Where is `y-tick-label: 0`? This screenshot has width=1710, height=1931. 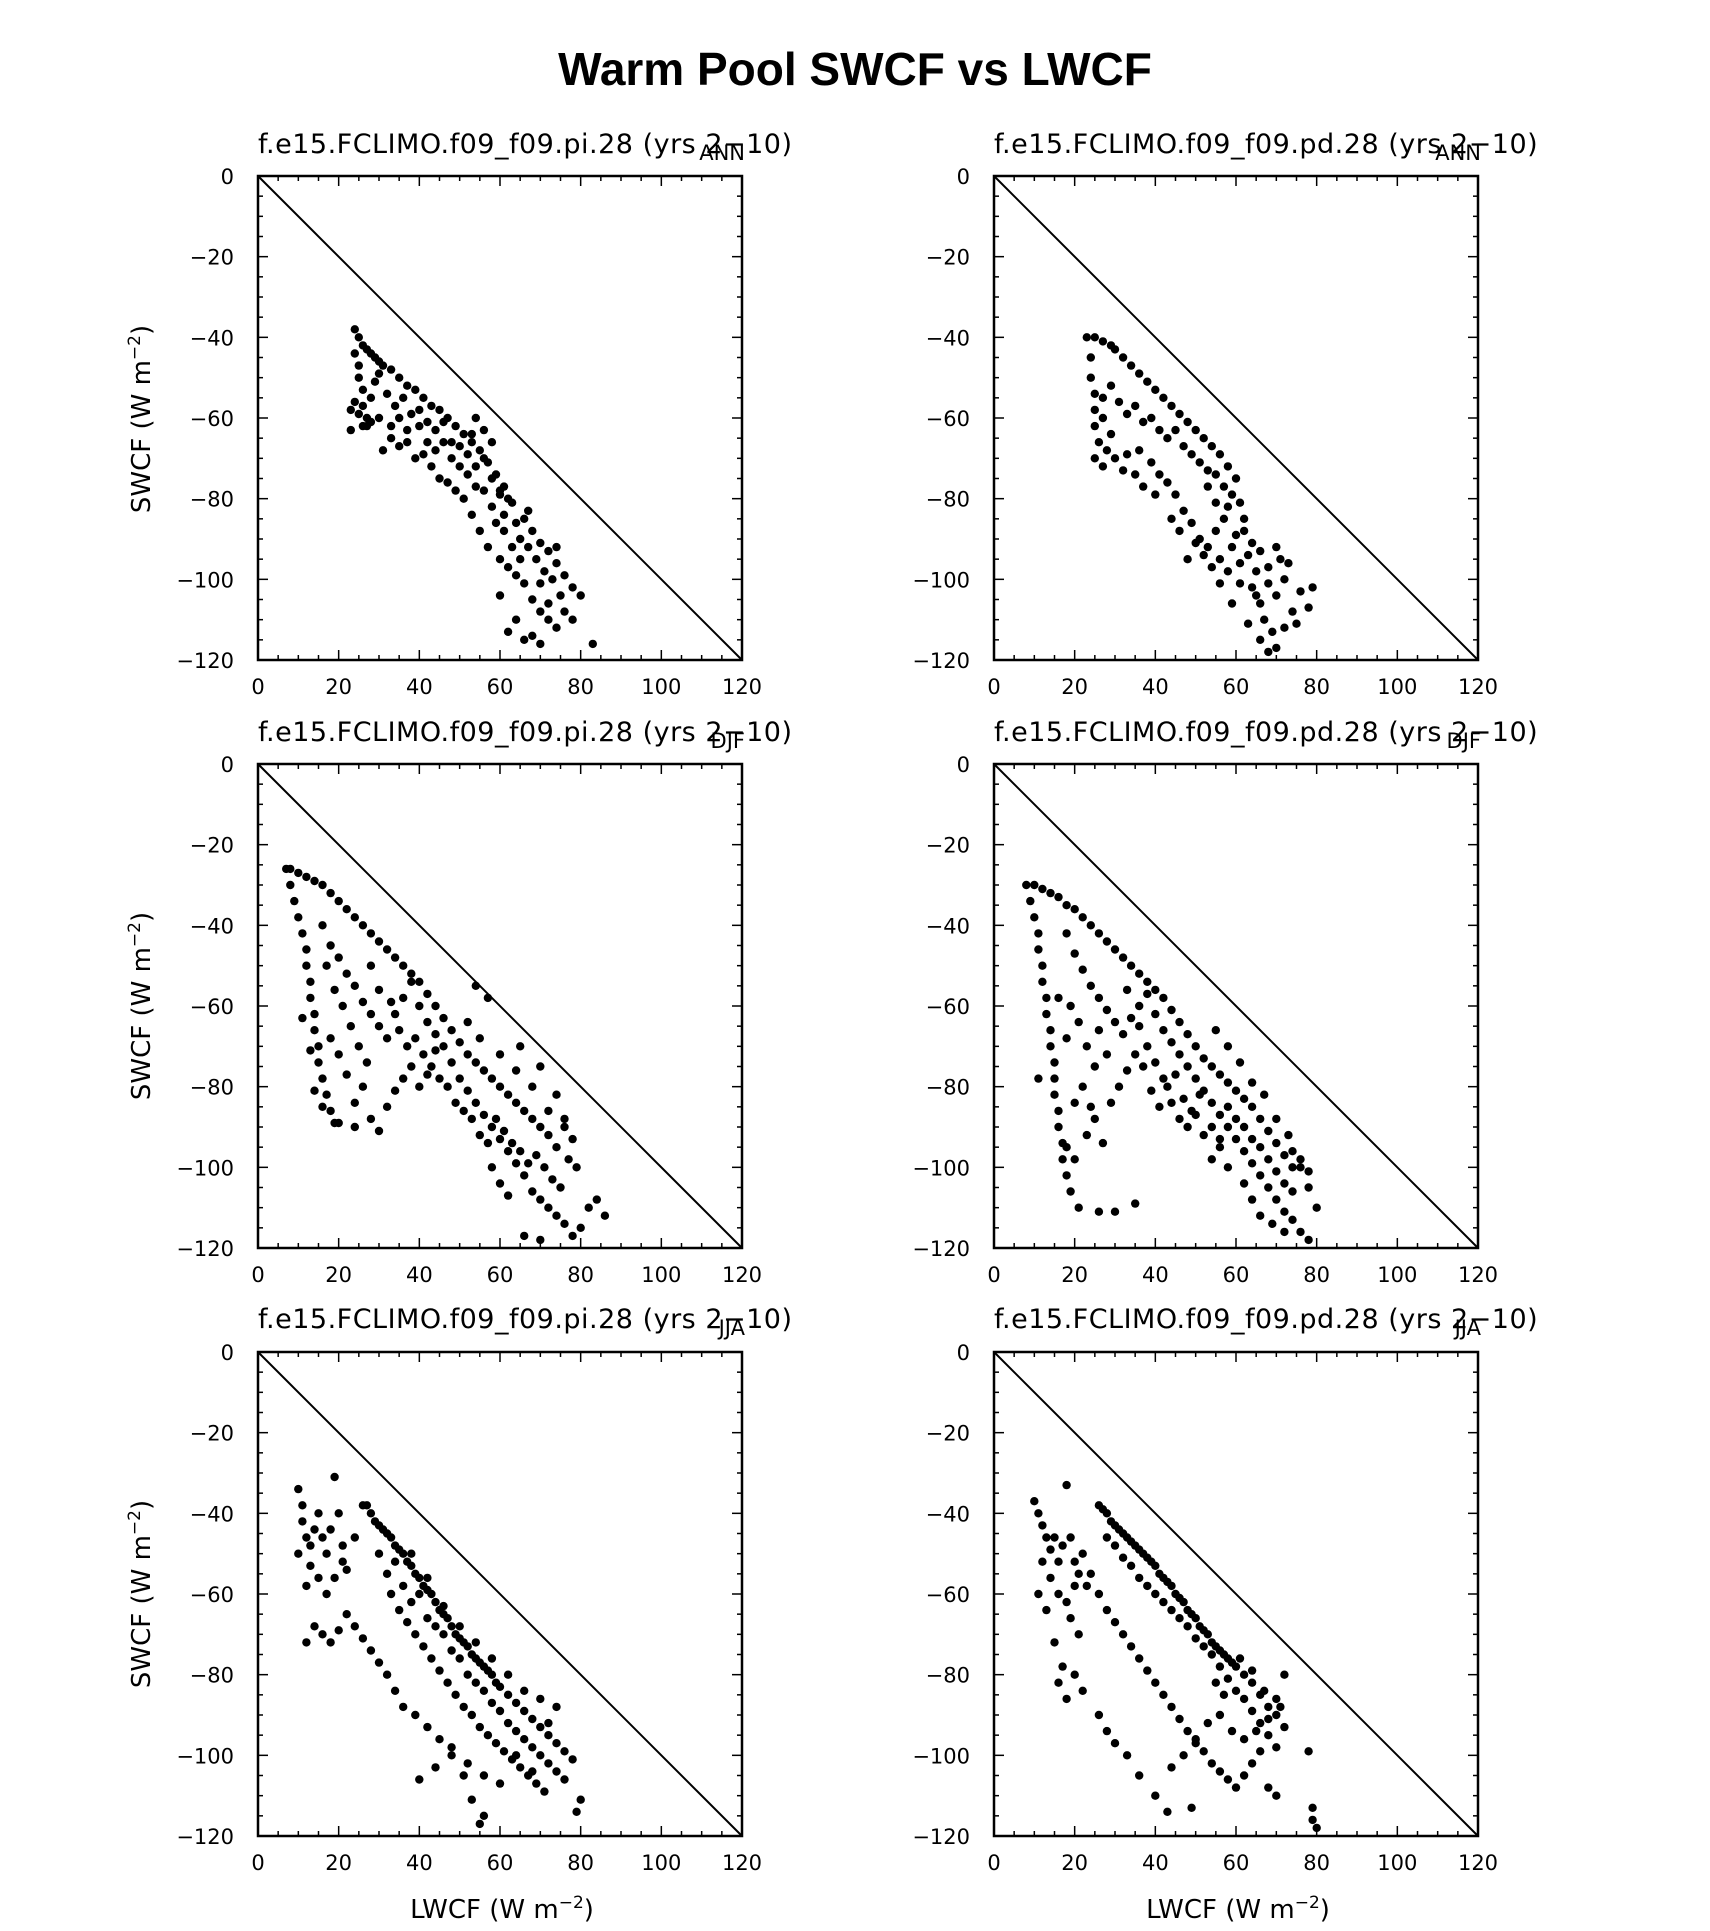 y-tick-label: 0 is located at coordinates (227, 177).